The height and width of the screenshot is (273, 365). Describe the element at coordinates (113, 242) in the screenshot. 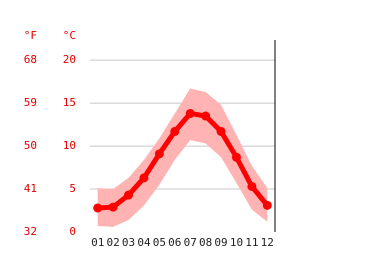

I see `x-tick-label: 02` at that location.